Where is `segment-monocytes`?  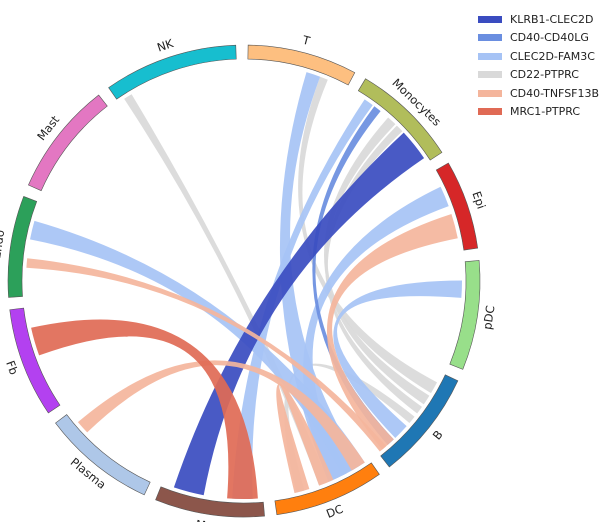
segment-monocytes is located at coordinates (400, 119).